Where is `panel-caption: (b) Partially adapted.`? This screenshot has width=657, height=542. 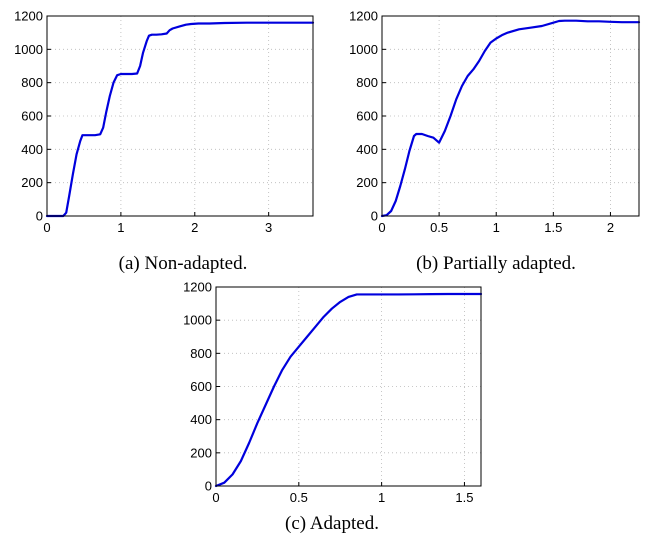 panel-caption: (b) Partially adapted. is located at coordinates (496, 263).